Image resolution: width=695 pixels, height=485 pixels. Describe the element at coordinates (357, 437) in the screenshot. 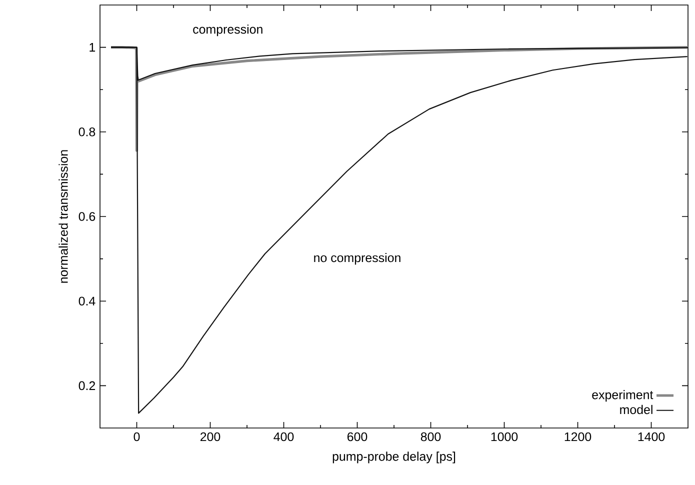

I see `x-tick-label: 600` at that location.